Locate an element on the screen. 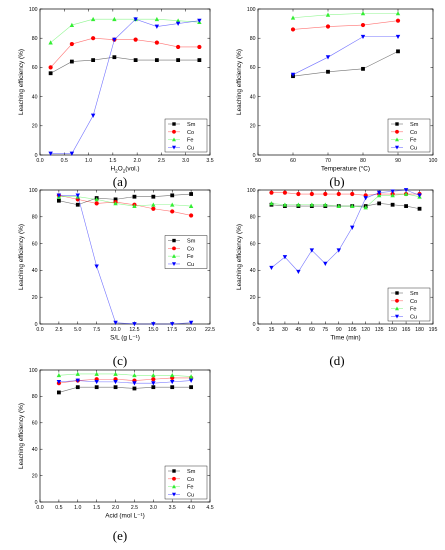  y-tick-label: 20 is located at coordinates (35, 298).